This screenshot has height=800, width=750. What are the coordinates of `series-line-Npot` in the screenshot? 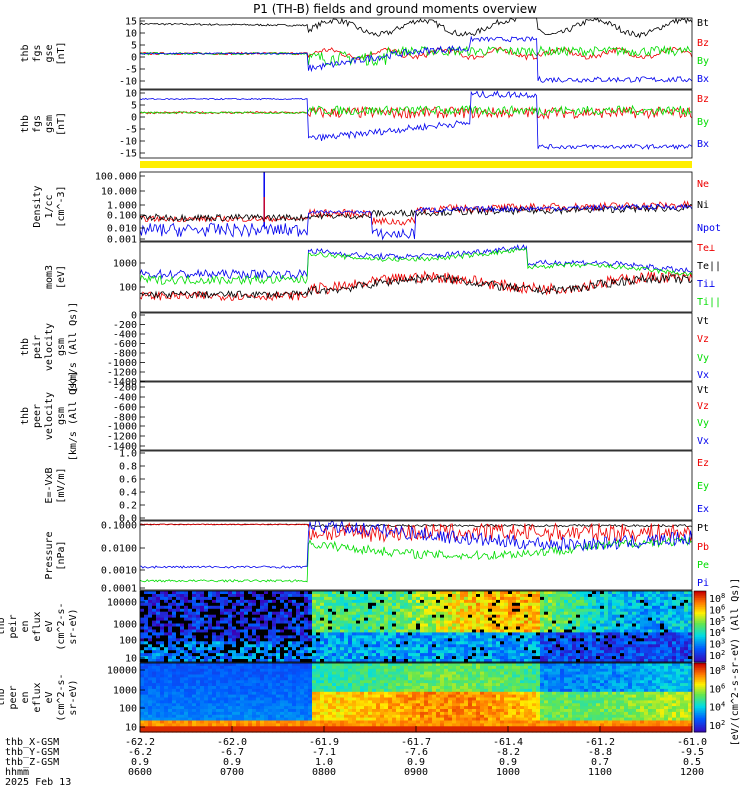 It's located at (416, 222).